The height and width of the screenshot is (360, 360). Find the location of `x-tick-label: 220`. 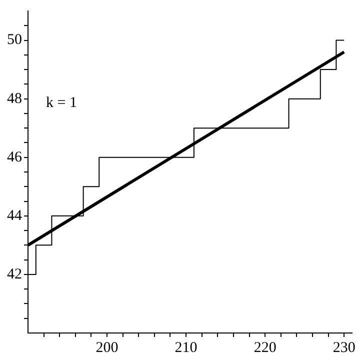

x-tick-label: 220 is located at coordinates (265, 348).